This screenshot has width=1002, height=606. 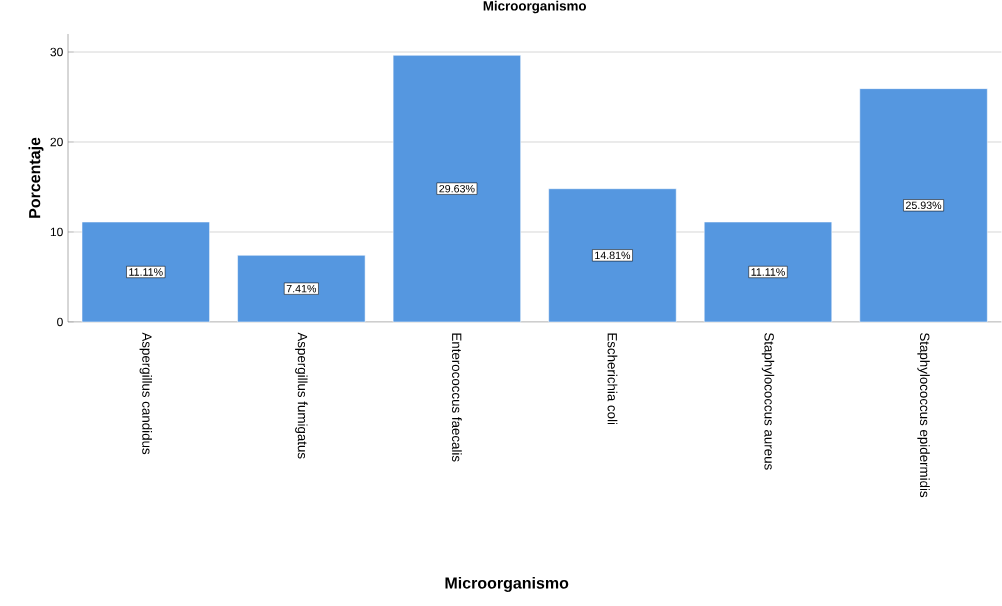 I want to click on data-label: 29.63%, so click(x=457, y=188).